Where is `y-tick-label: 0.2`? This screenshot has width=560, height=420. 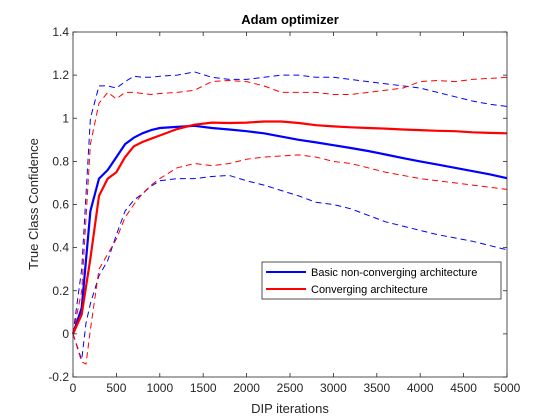
y-tick-label: 0.2 is located at coordinates (60, 291).